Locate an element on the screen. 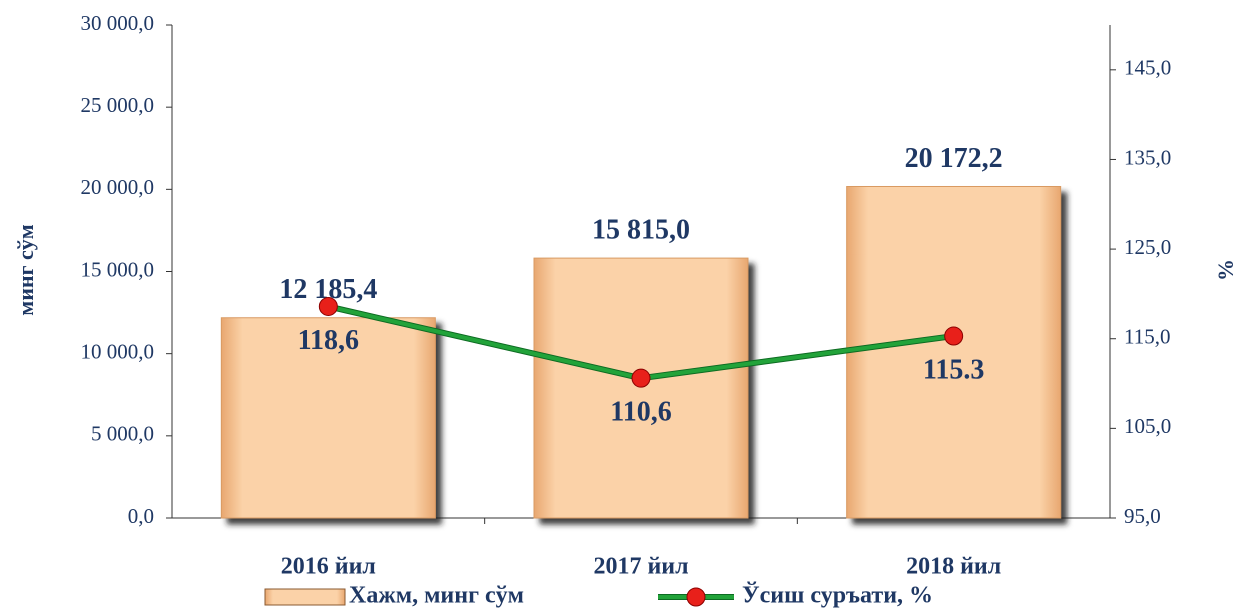 The image size is (1243, 610). y2-tick-label: 115,0 is located at coordinates (1147, 337).